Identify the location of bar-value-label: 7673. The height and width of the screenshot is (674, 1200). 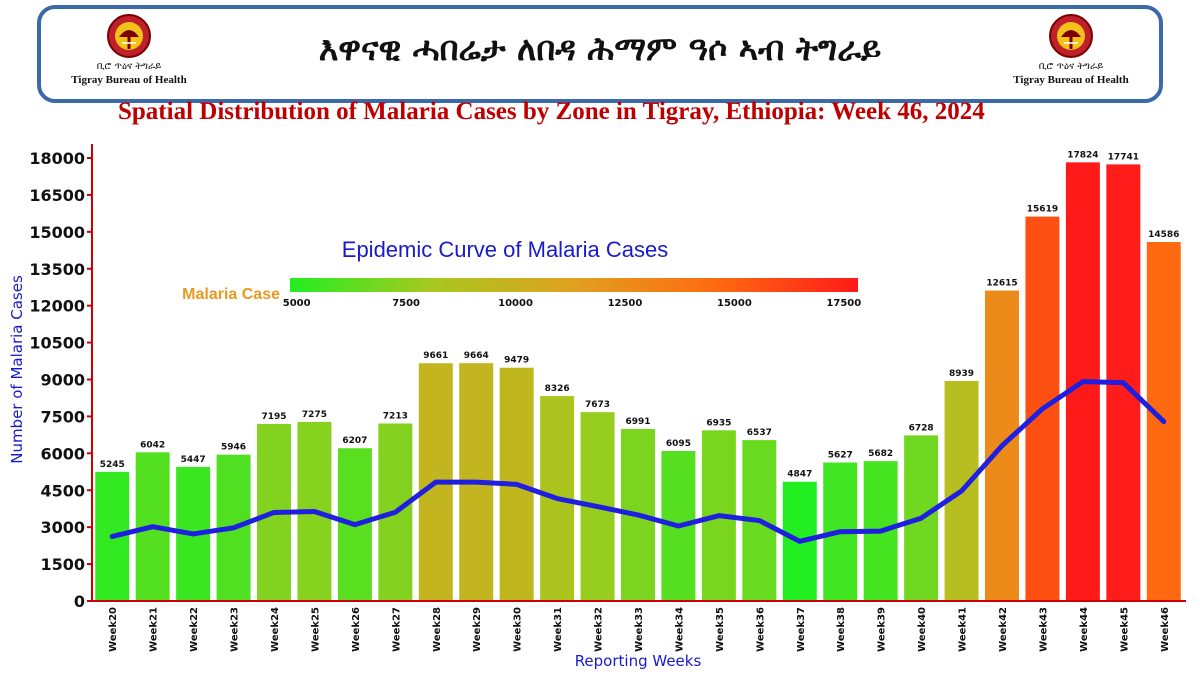
(597, 405).